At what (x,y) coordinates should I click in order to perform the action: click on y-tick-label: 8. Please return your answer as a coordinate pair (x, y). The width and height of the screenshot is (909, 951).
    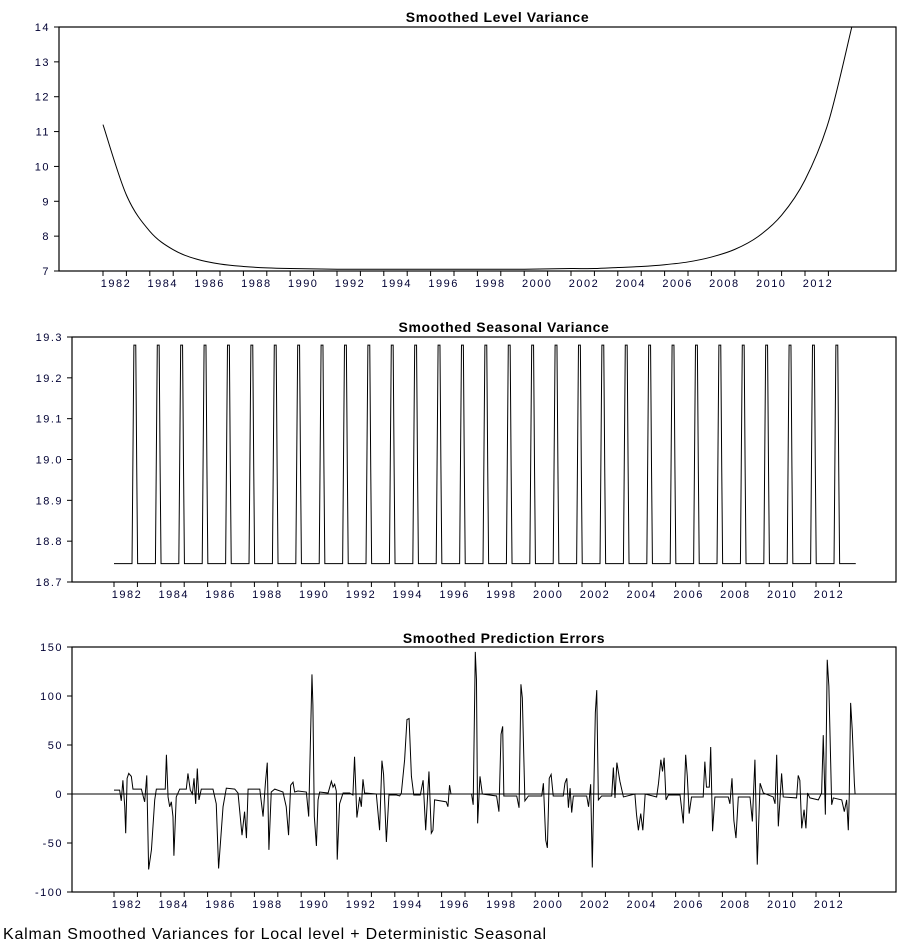
    Looking at the image, I should click on (46, 237).